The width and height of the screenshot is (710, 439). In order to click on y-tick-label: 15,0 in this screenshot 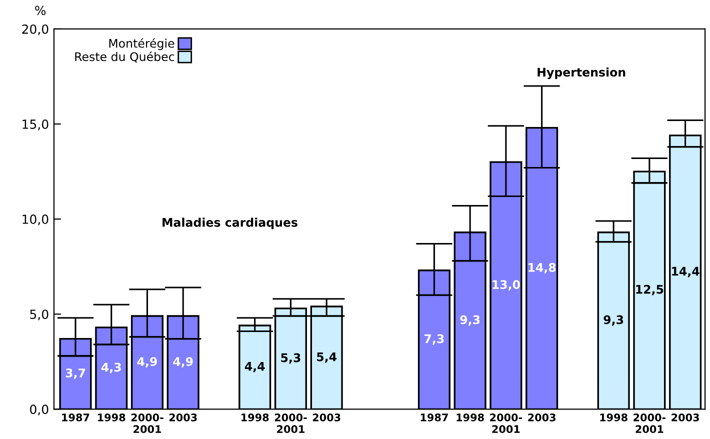, I will do `click(35, 124)`.